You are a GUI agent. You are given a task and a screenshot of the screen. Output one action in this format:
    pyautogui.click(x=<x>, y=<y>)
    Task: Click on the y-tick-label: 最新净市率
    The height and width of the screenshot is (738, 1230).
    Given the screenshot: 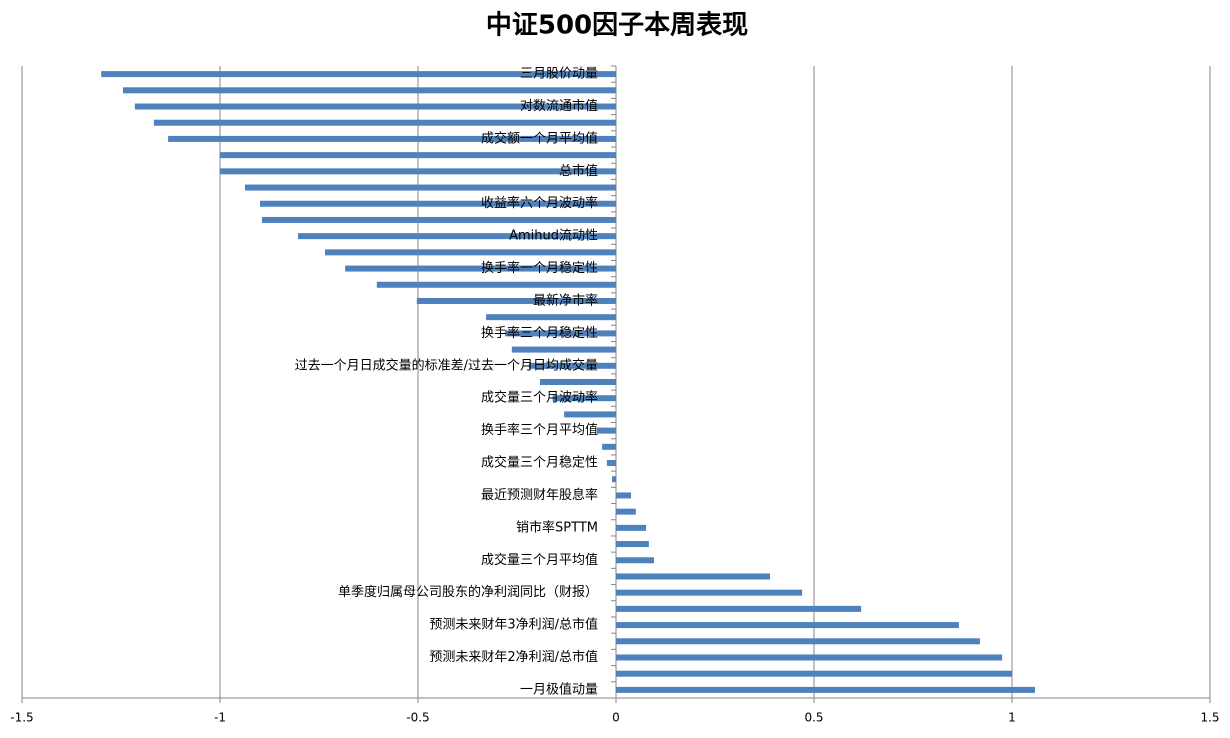 What is the action you would take?
    pyautogui.click(x=565, y=300)
    